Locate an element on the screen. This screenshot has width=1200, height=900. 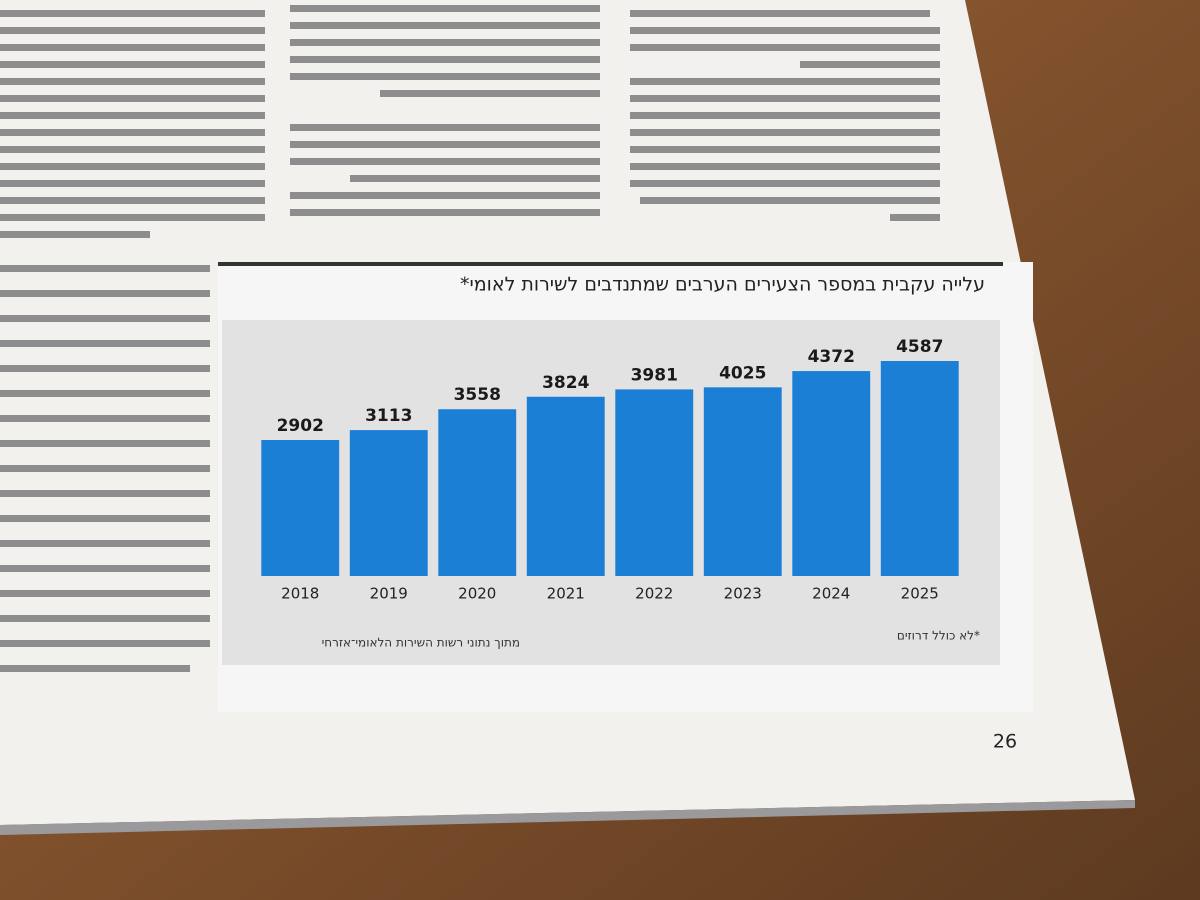
value-label: 3113 is located at coordinates (388, 416).